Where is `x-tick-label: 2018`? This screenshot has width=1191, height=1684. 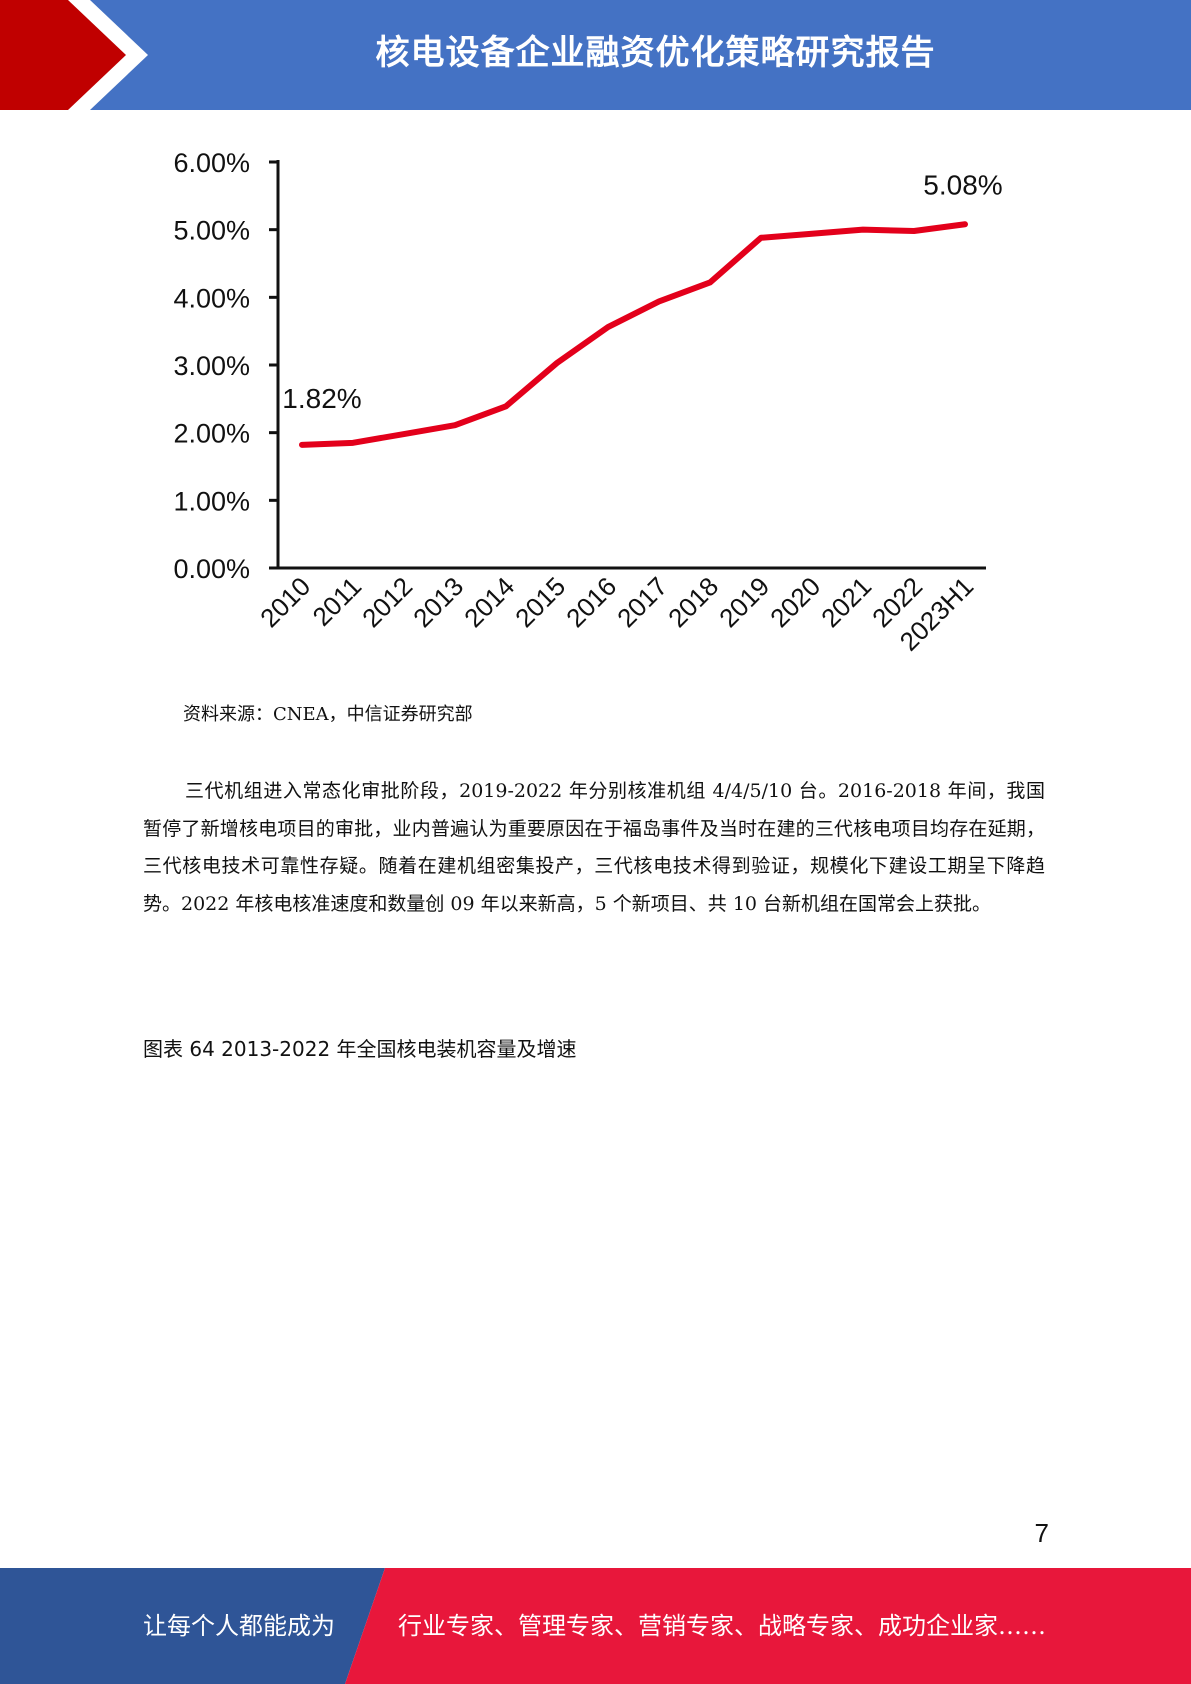 x-tick-label: 2018 is located at coordinates (693, 602).